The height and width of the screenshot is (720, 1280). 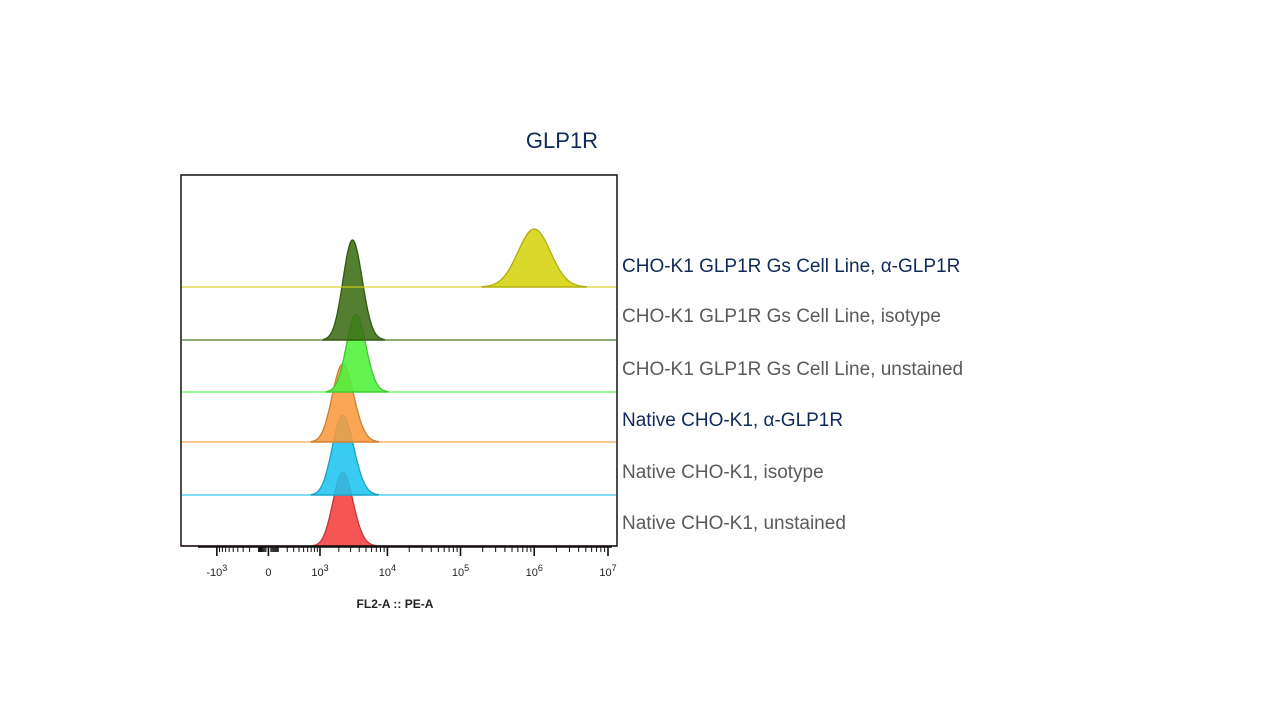 I want to click on x-tick-label: 10³, so click(x=319, y=571).